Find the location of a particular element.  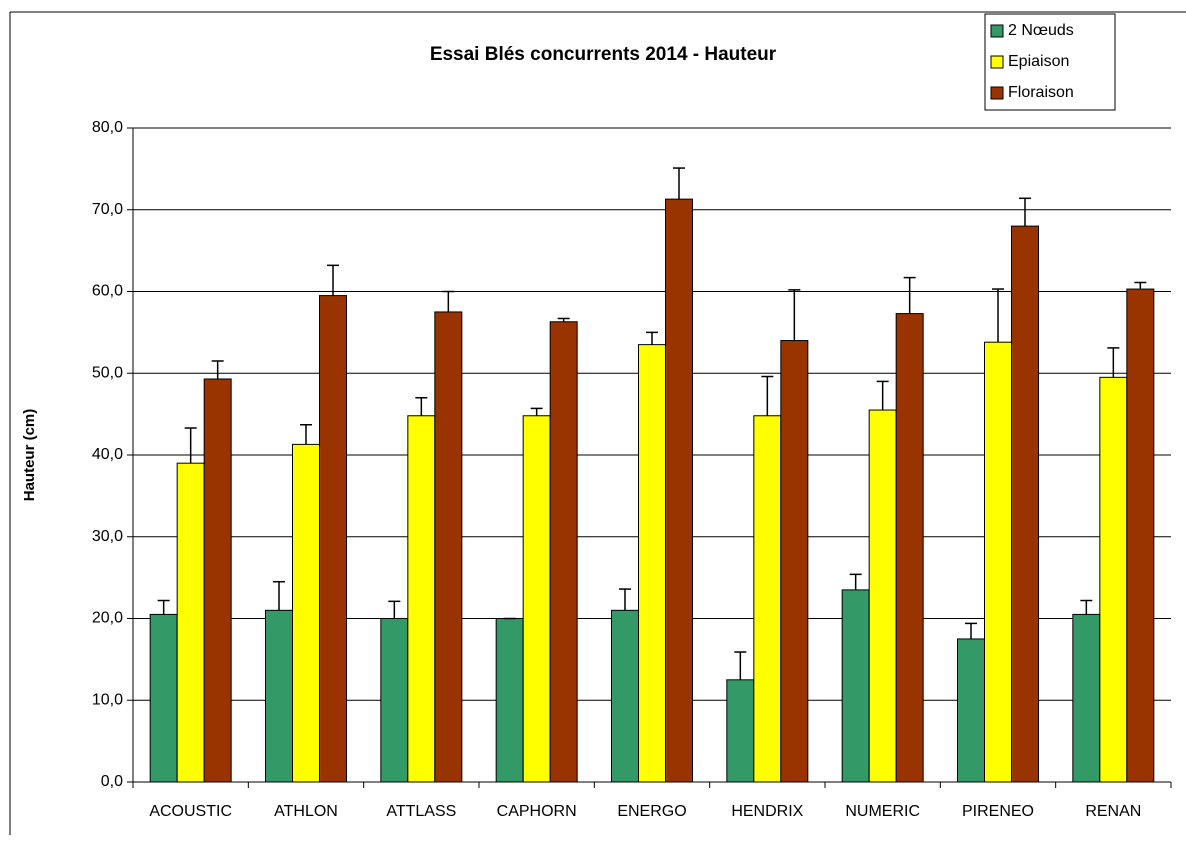

legend-box is located at coordinates (1050, 62).